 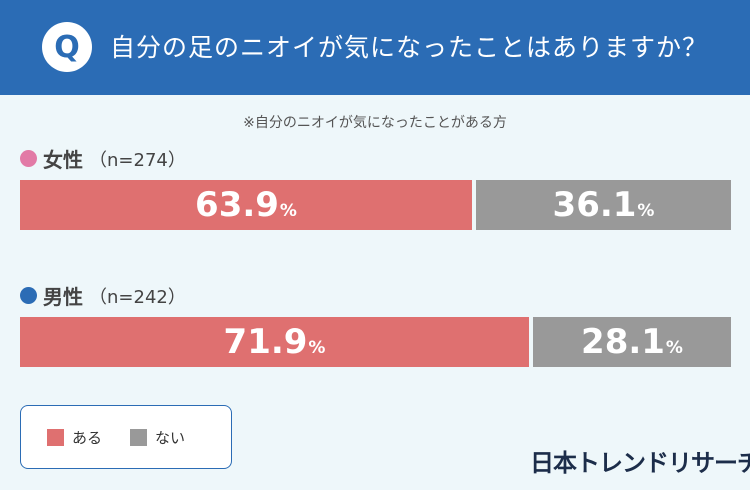 I want to click on bar-row-male: 71.9% 28.1%, so click(x=375, y=342).